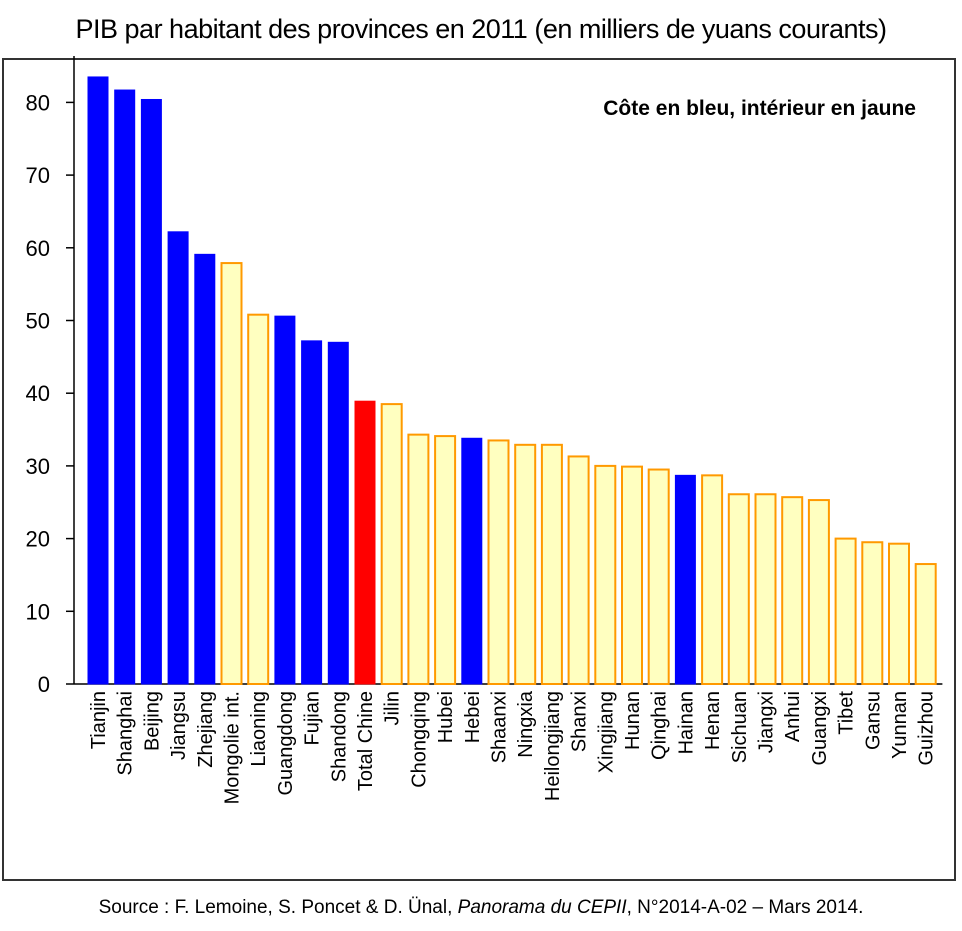 The height and width of the screenshot is (931, 962). I want to click on bar-anhui, so click(792, 591).